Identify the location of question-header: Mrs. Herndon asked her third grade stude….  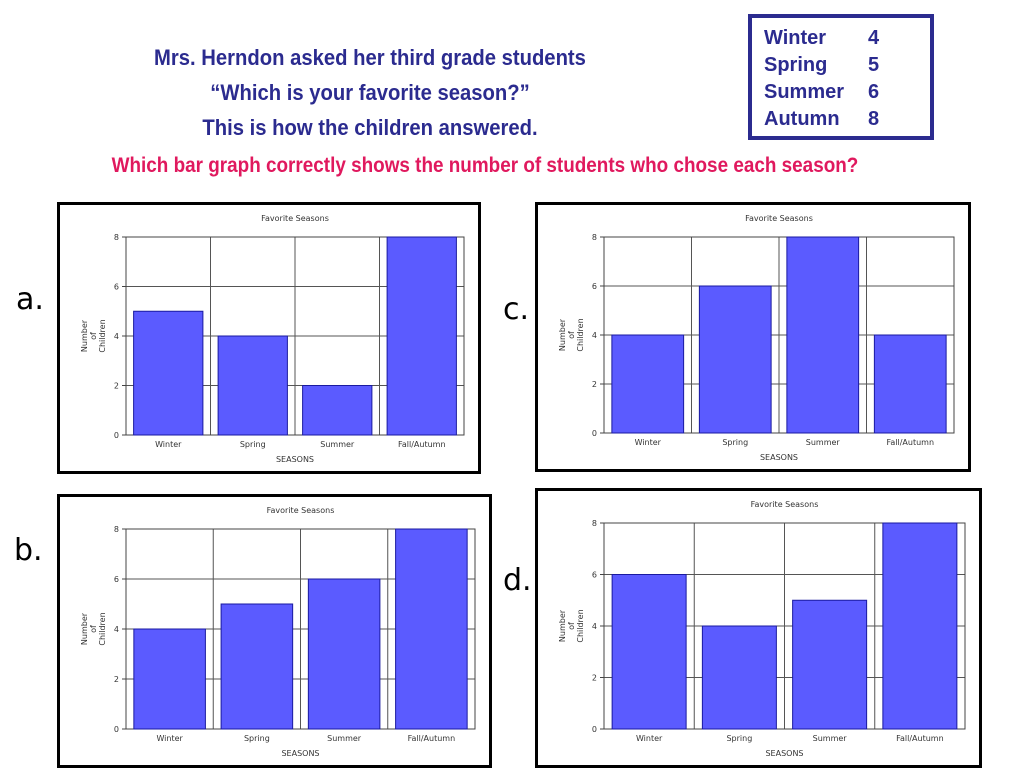
(370, 92).